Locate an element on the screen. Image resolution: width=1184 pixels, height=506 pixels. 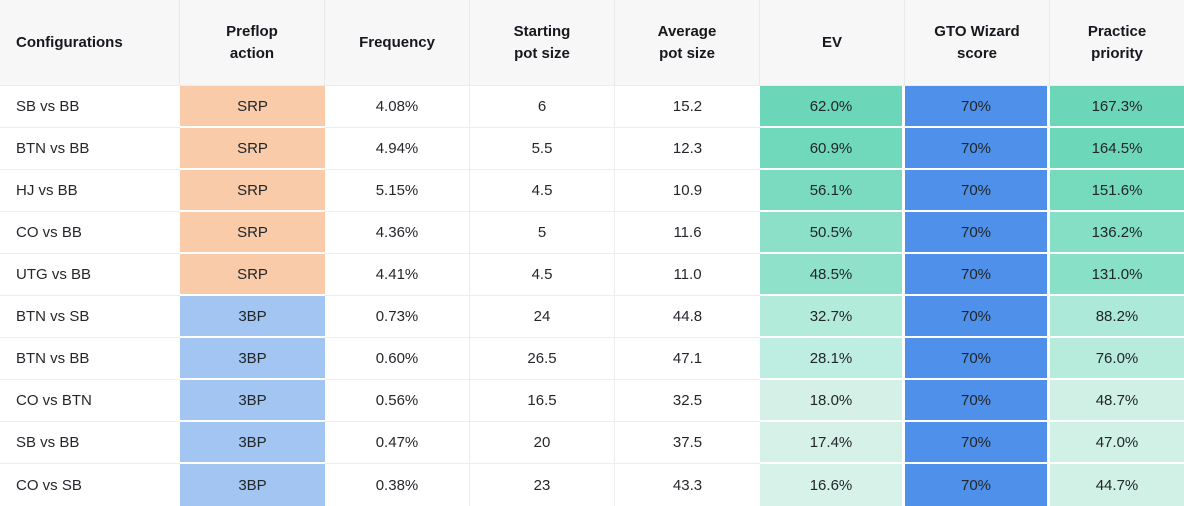
cell-ev: 32.7% is located at coordinates (832, 317).